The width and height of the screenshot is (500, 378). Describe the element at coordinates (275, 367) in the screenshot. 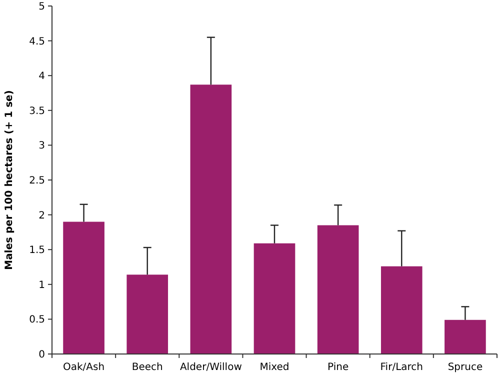

I see `x-tick-label: Mixed` at that location.